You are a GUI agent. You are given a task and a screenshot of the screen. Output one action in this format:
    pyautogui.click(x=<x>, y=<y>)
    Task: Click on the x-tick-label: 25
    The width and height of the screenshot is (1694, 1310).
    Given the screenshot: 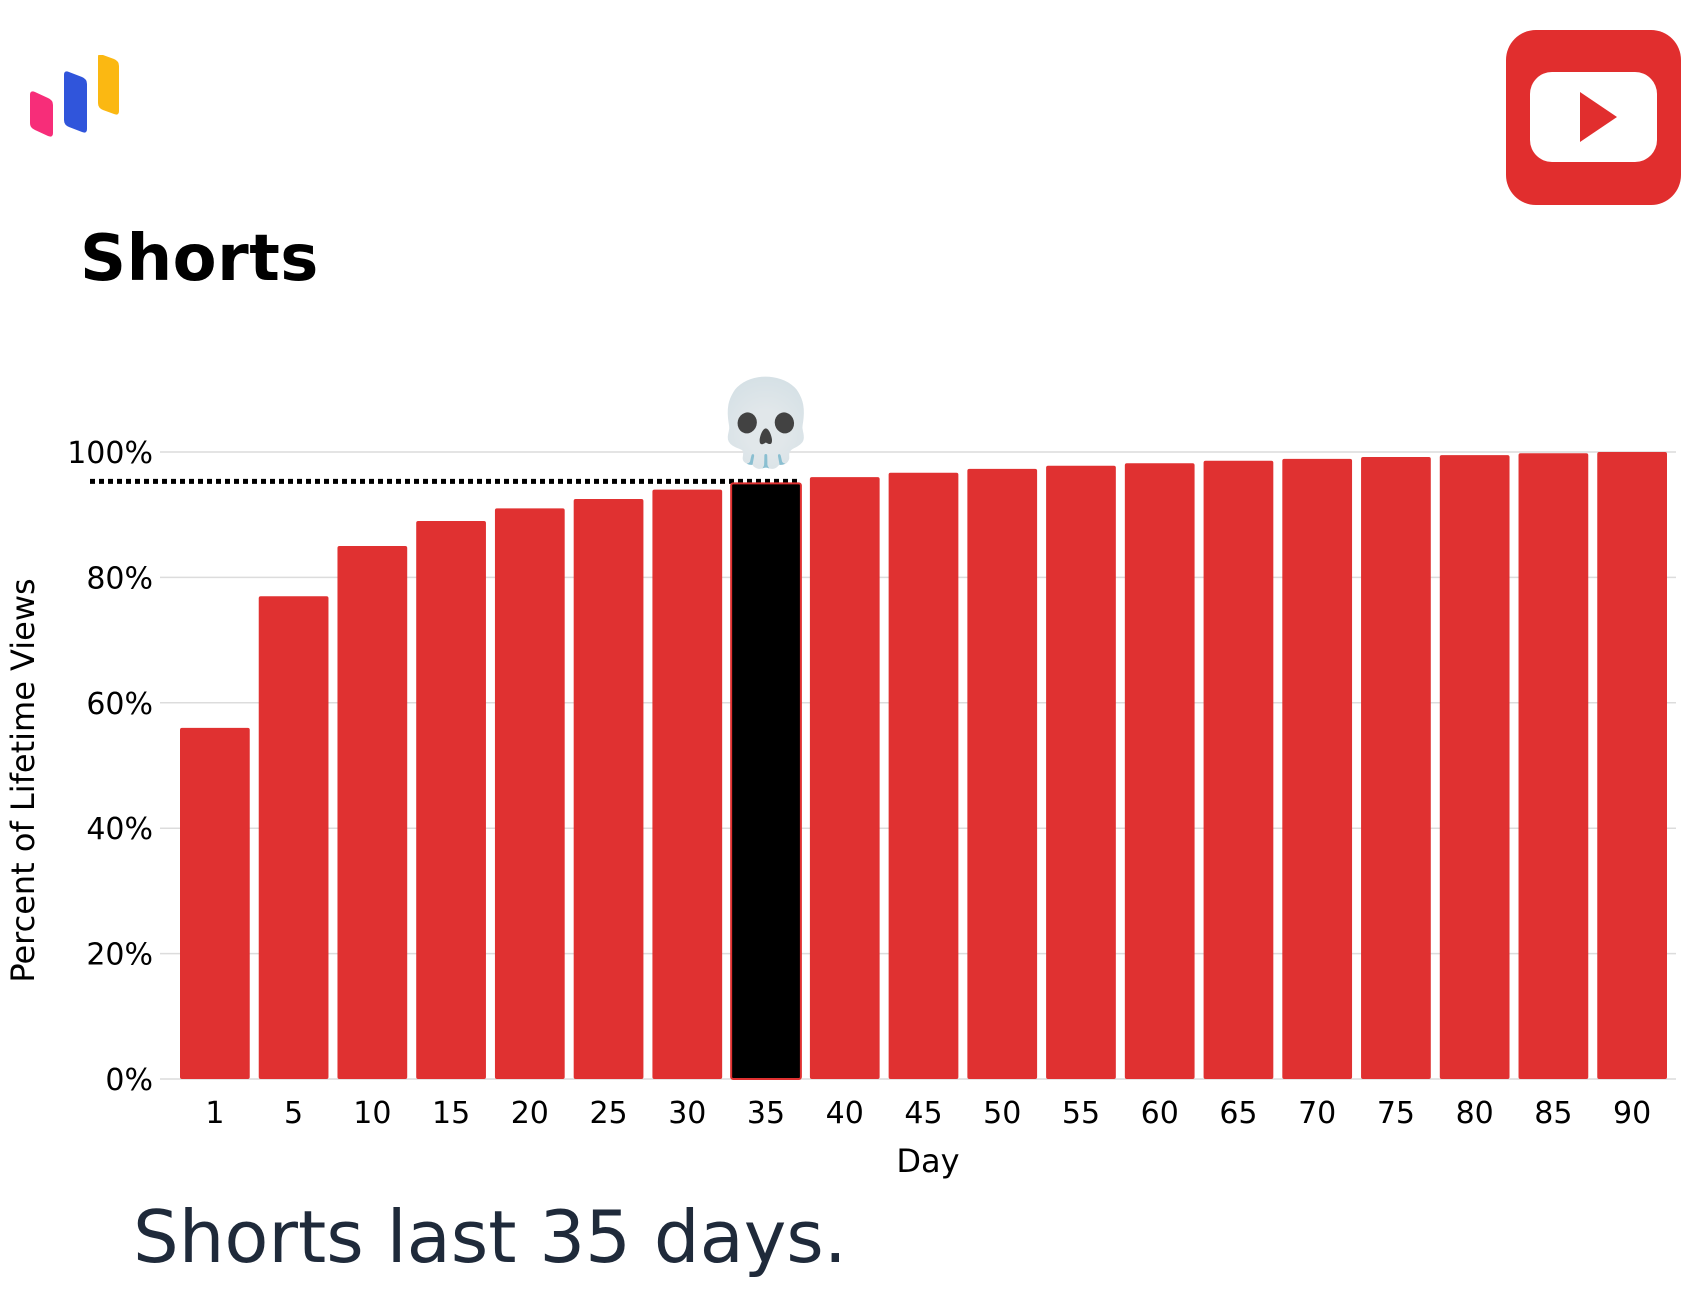 What is the action you would take?
    pyautogui.click(x=608, y=1113)
    